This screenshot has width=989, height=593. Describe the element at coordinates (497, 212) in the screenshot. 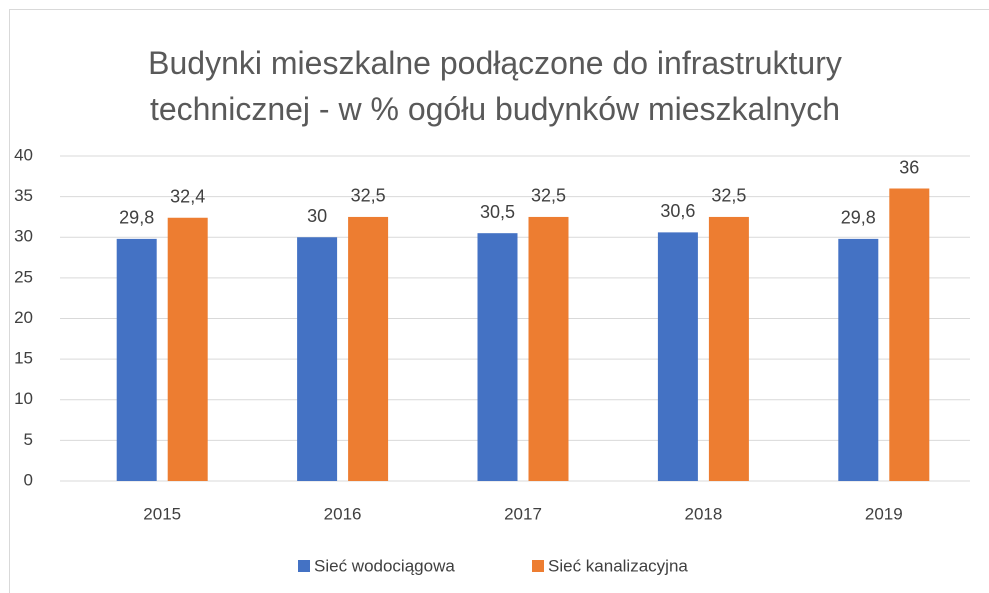

I see `value-label: 30,5` at that location.